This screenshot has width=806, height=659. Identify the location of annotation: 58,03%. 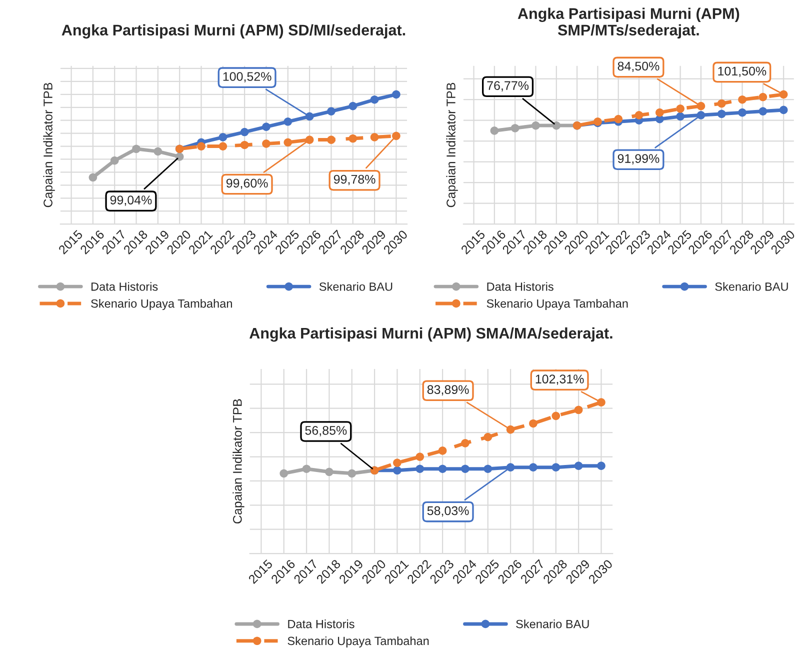
(448, 511).